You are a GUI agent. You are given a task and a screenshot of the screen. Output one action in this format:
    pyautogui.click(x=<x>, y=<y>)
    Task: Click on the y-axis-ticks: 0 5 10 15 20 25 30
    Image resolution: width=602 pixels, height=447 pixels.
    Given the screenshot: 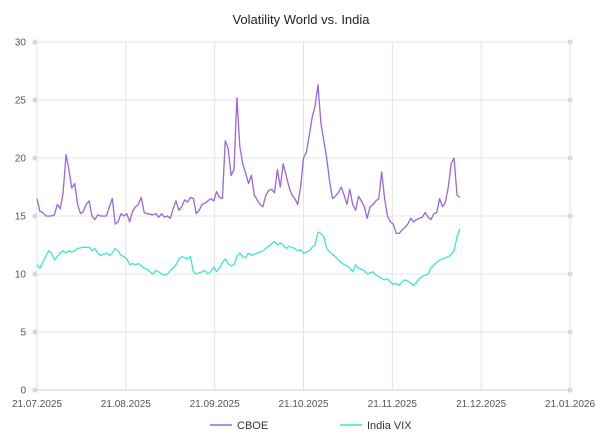 What is the action you would take?
    pyautogui.click(x=21, y=217)
    